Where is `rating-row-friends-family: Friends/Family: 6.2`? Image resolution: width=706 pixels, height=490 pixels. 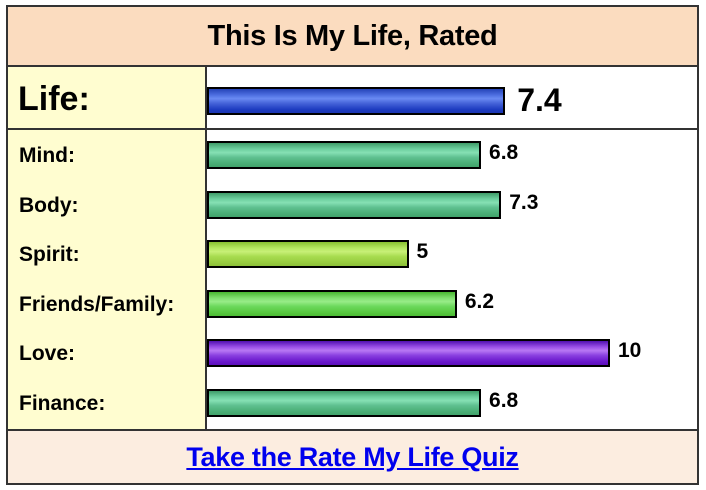 rating-row-friends-family: Friends/Family: 6.2 is located at coordinates (352, 306).